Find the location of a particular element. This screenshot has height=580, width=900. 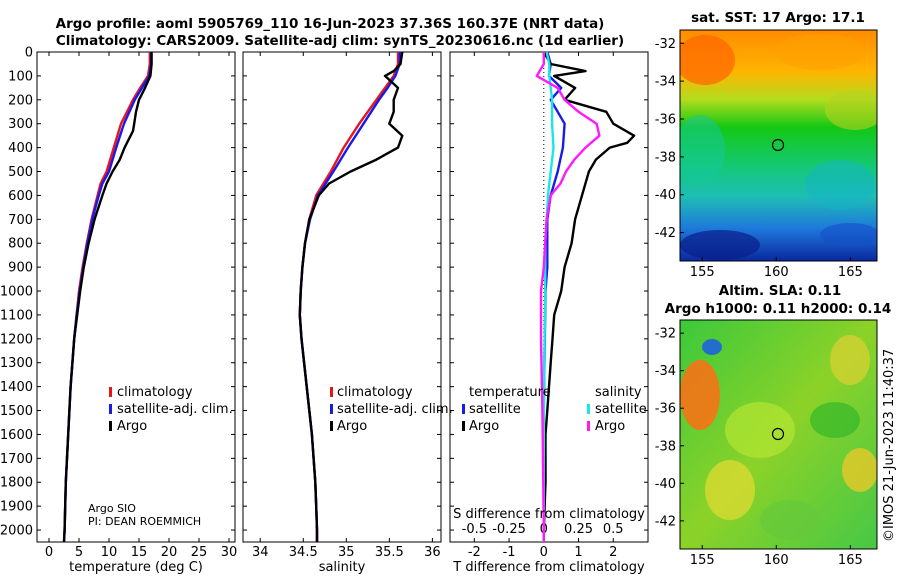

depth-tick-label: 900 is located at coordinates (20, 268).